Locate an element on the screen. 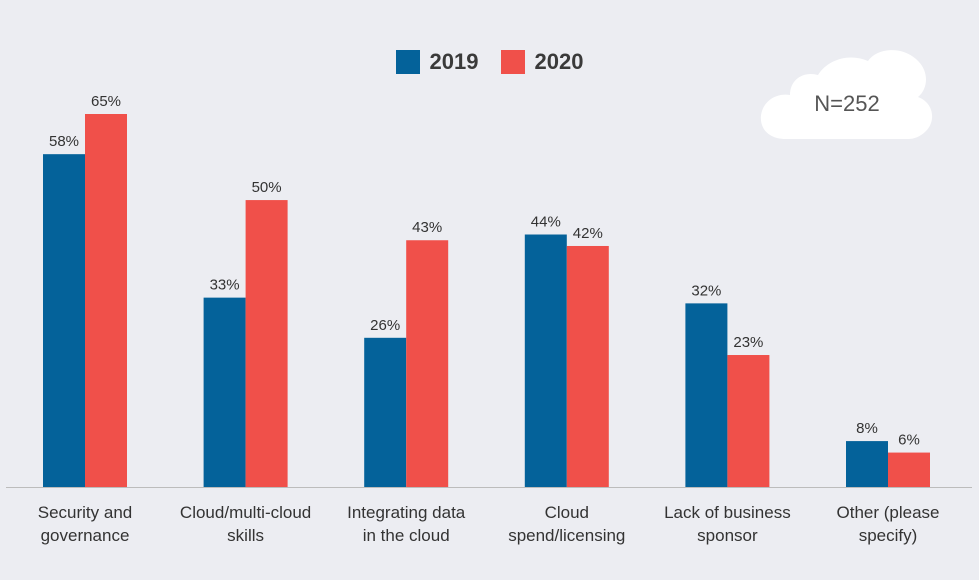 The width and height of the screenshot is (979, 580). legend-label-2020: 2020 is located at coordinates (559, 61).